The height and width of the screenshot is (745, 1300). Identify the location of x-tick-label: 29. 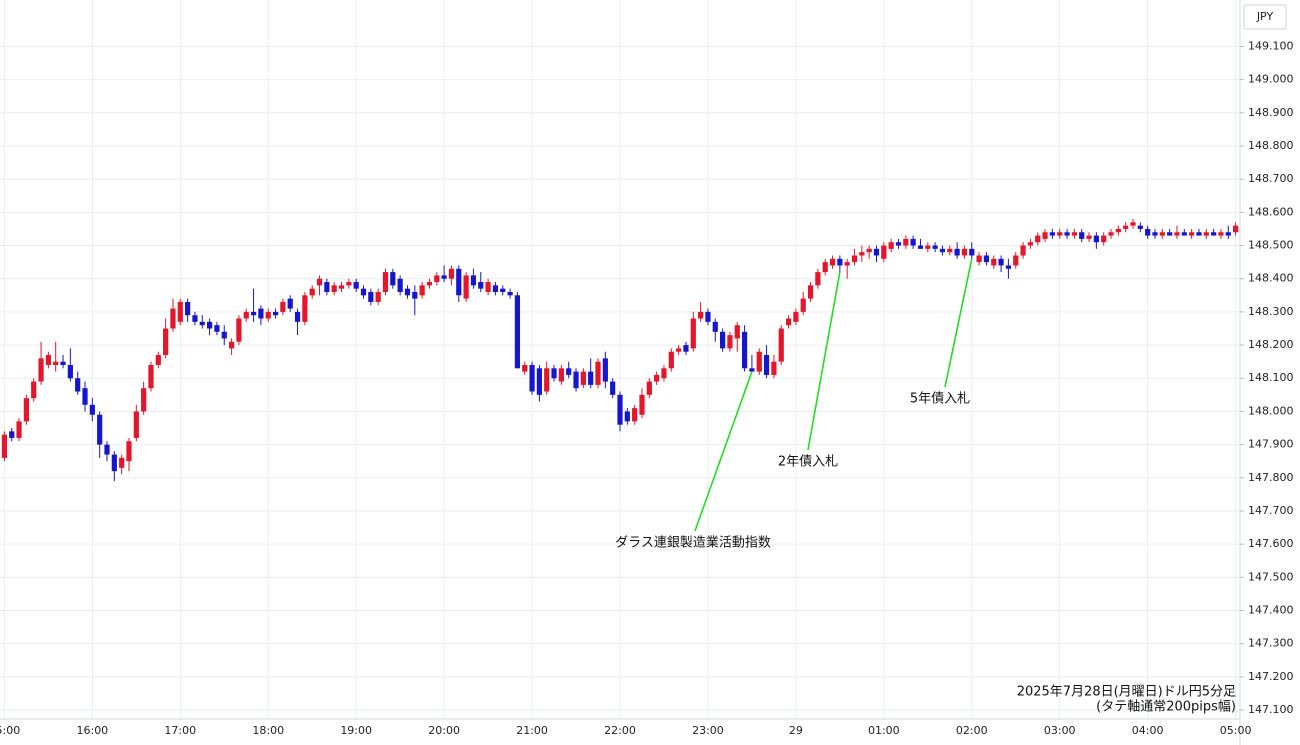
(796, 730).